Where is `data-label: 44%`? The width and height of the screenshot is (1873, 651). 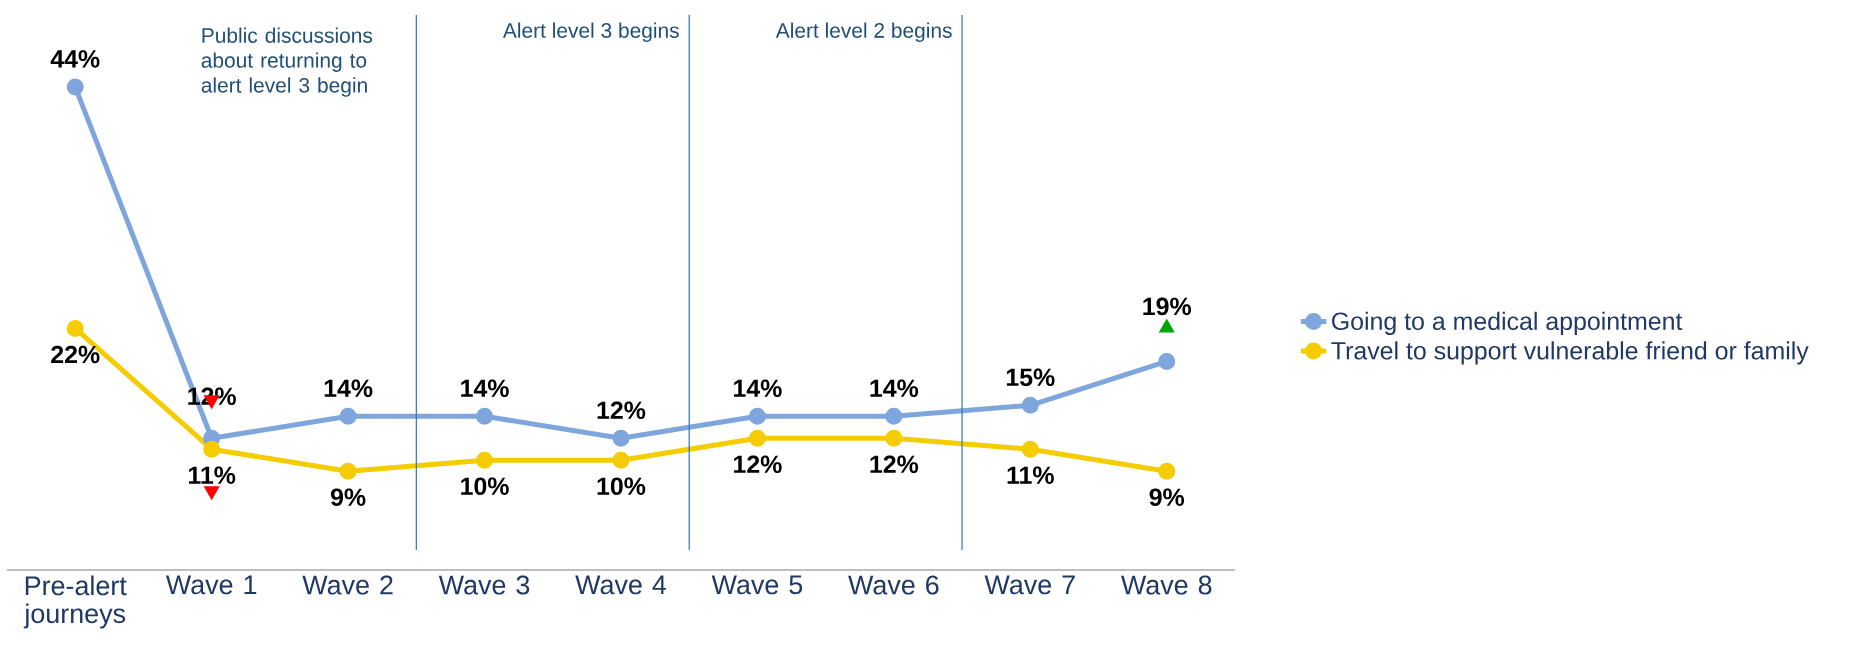 data-label: 44% is located at coordinates (75, 59).